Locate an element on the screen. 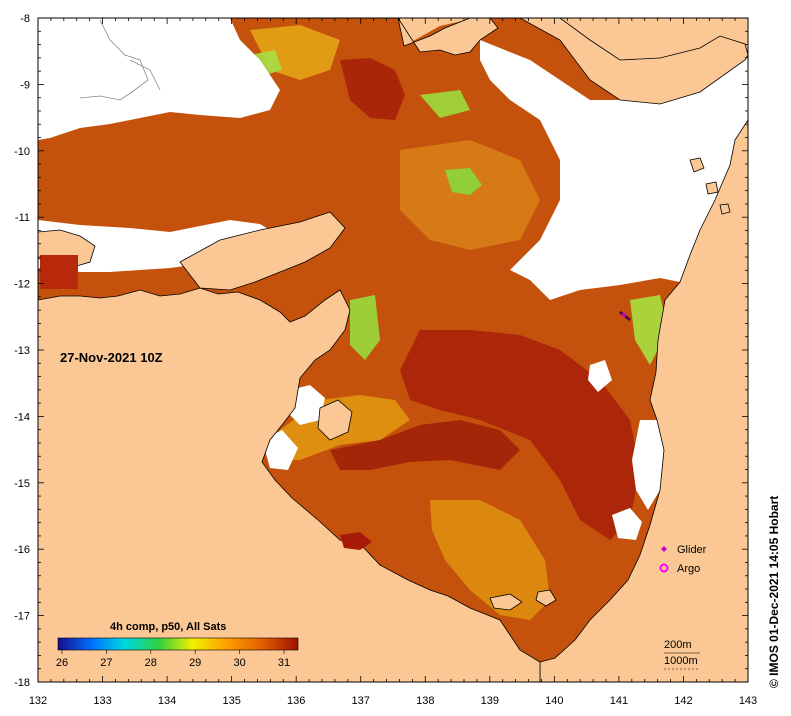 This screenshot has width=791, height=716. land-groote-eylandt is located at coordinates (335, 420).